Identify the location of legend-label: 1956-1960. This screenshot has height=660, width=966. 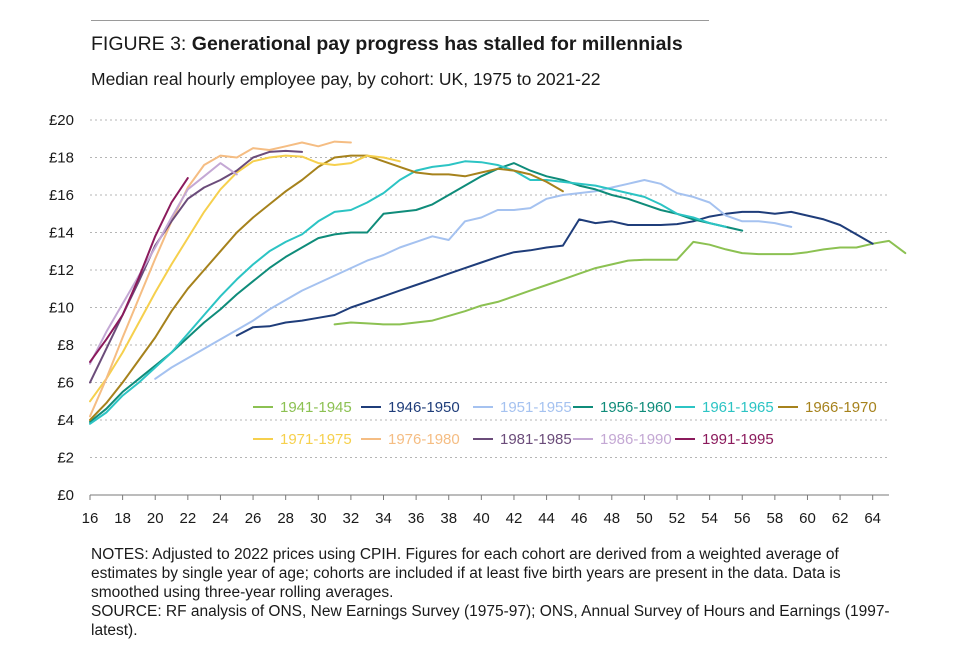
(636, 407).